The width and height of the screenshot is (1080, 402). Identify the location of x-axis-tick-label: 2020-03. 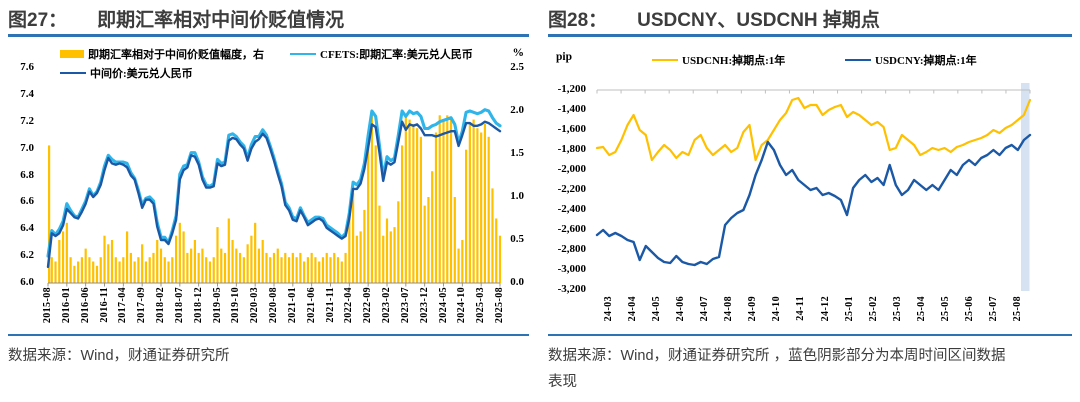
(255, 305).